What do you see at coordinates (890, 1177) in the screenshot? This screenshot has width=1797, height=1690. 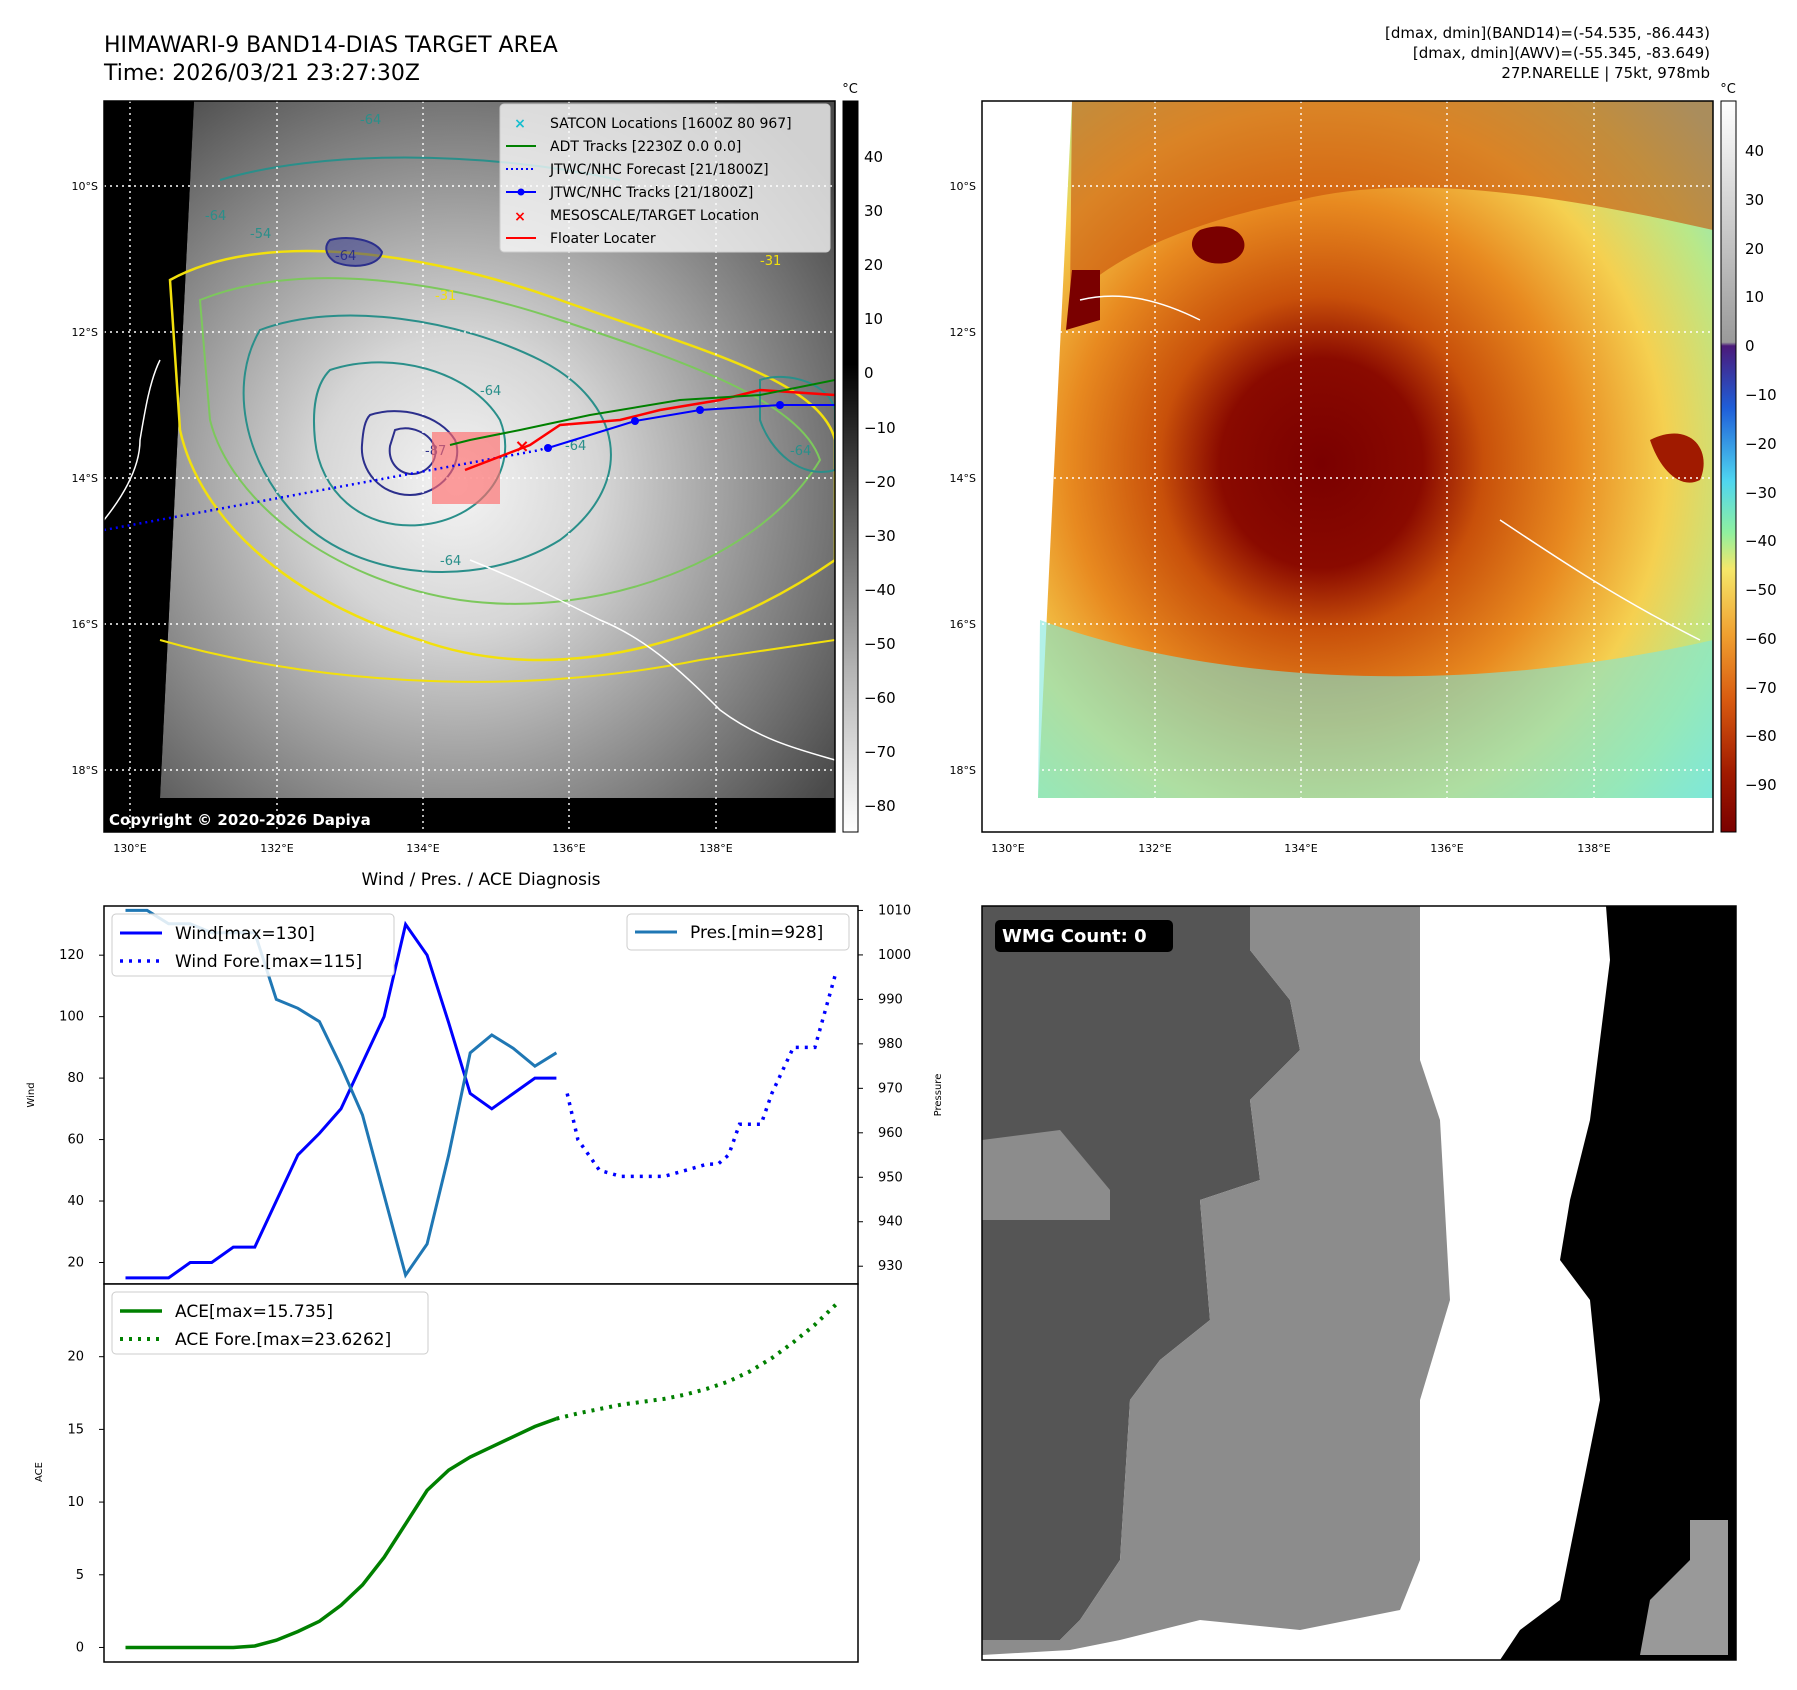 I see `y-tick-label: 950` at bounding box center [890, 1177].